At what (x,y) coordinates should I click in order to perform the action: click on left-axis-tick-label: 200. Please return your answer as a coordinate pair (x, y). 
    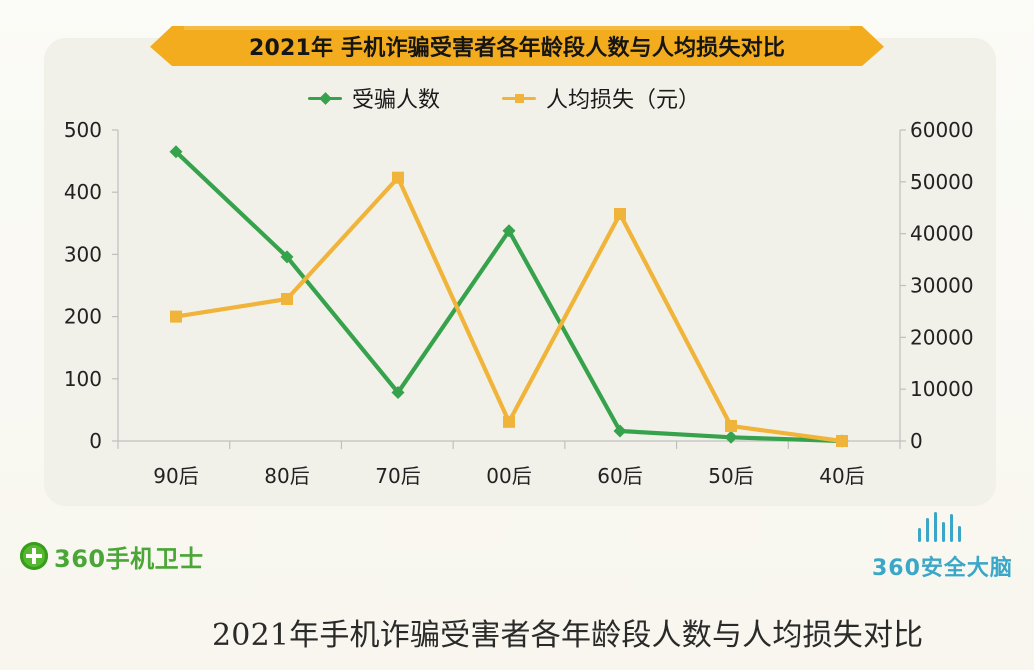
    Looking at the image, I should click on (83, 317).